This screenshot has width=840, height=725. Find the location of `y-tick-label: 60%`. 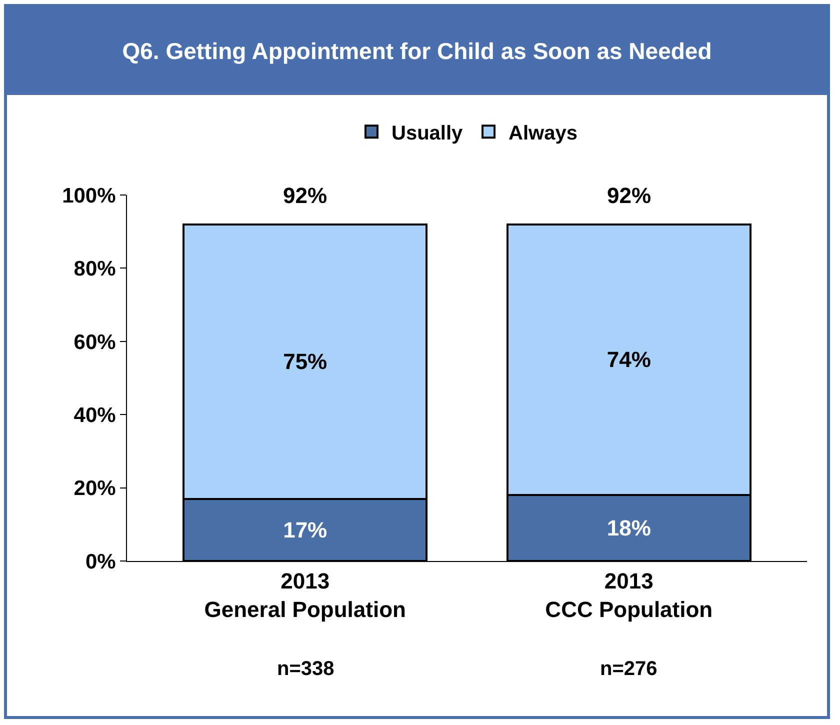

y-tick-label: 60% is located at coordinates (95, 342).